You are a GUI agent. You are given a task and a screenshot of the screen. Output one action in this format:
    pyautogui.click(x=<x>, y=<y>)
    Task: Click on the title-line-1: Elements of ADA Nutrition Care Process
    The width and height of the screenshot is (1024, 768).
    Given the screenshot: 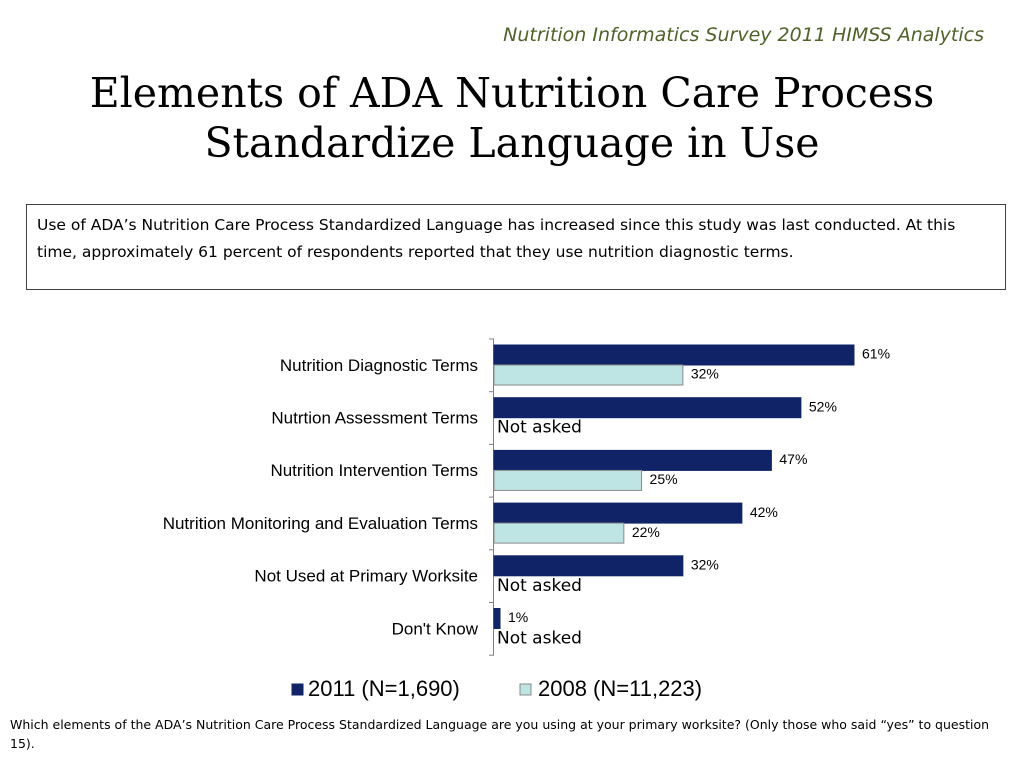 What is the action you would take?
    pyautogui.click(x=512, y=93)
    